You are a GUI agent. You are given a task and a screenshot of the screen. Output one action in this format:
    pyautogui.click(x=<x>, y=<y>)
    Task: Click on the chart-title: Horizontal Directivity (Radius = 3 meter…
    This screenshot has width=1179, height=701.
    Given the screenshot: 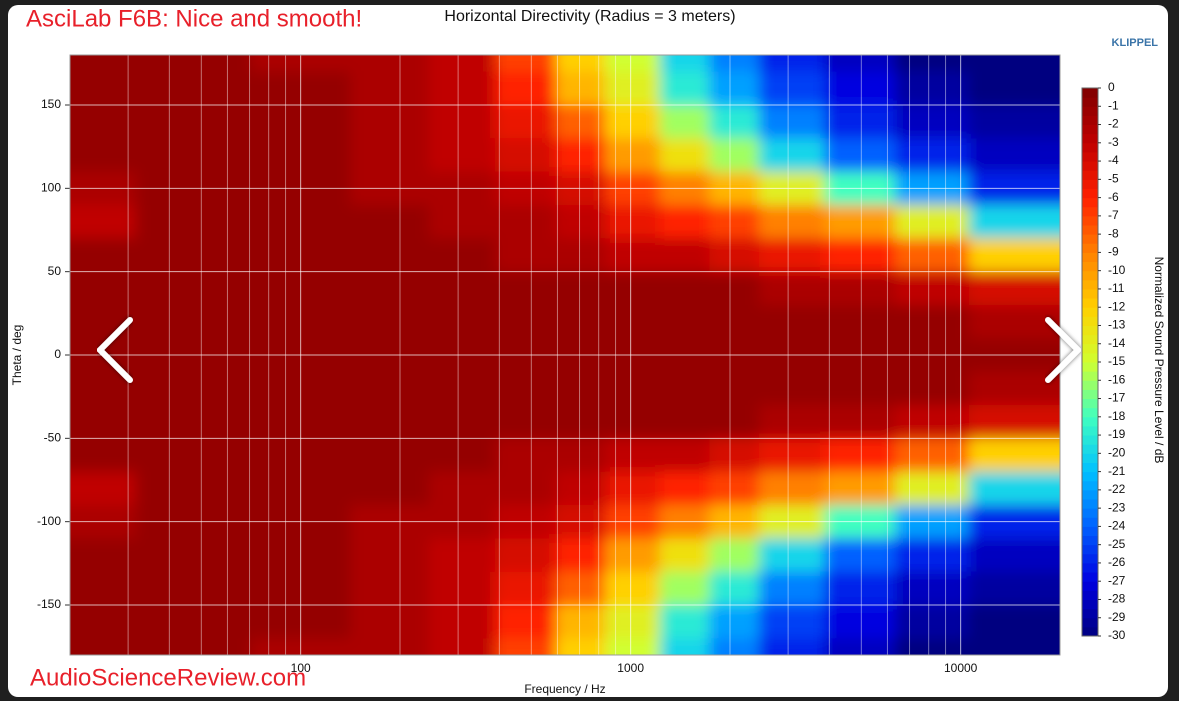 What is the action you would take?
    pyautogui.click(x=589, y=16)
    